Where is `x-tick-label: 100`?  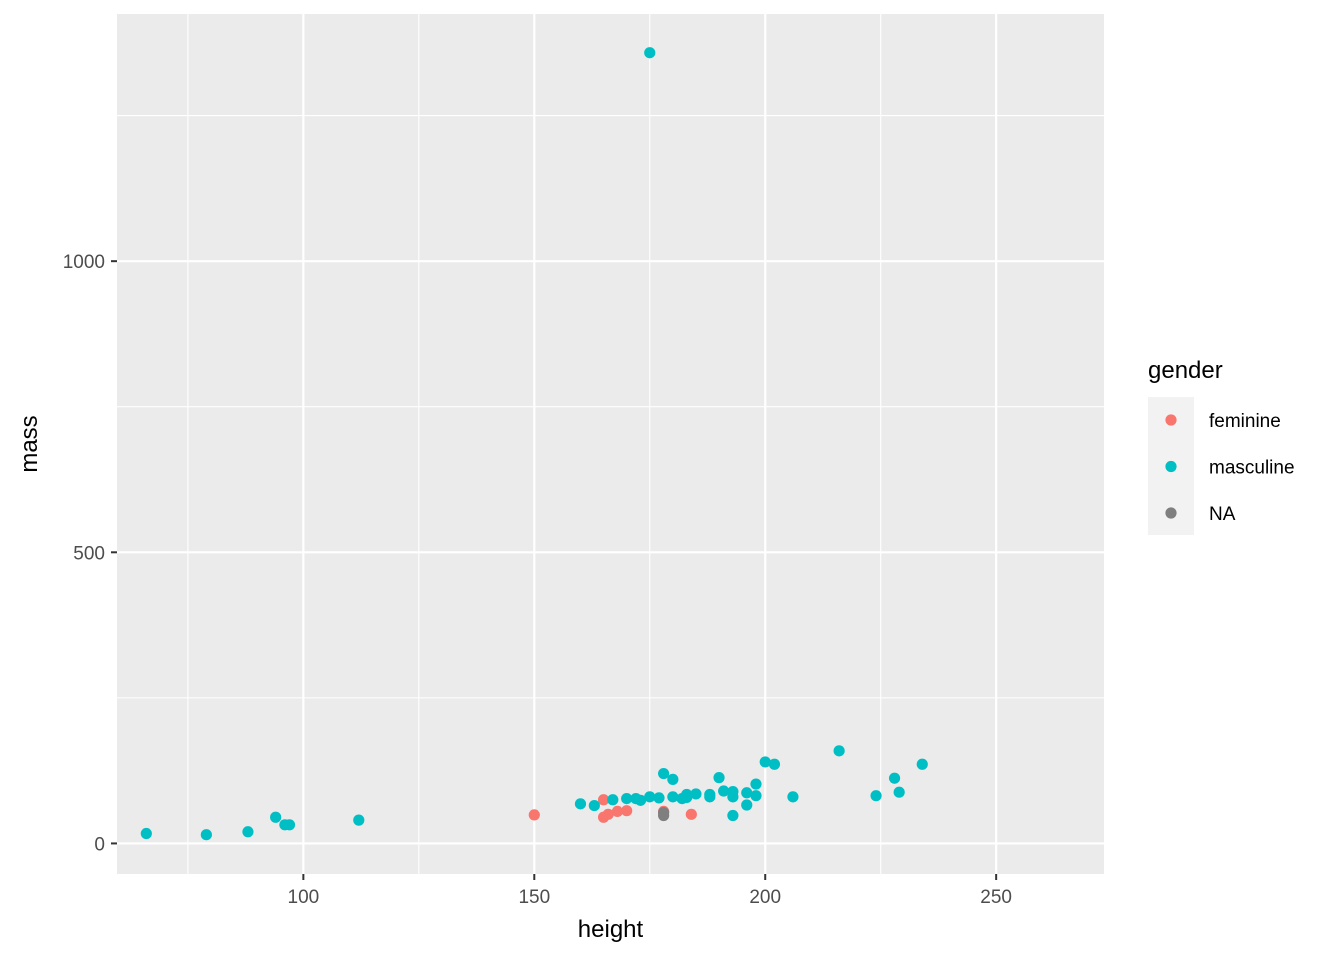 x-tick-label: 100 is located at coordinates (304, 897).